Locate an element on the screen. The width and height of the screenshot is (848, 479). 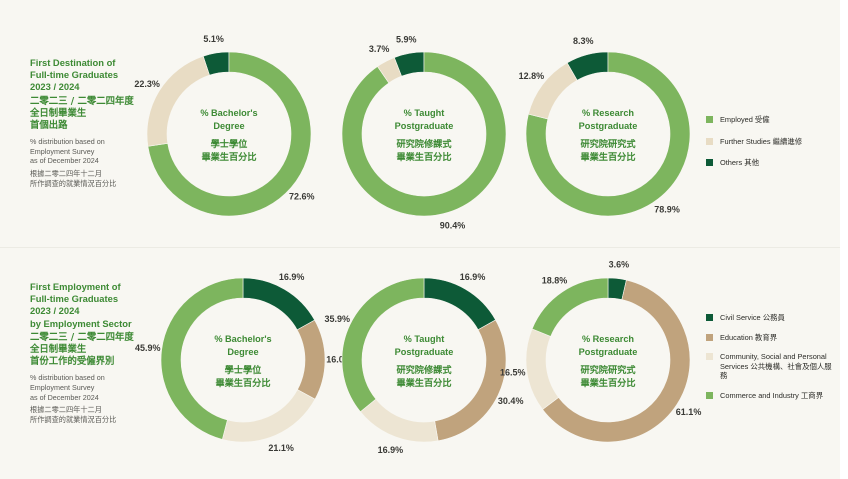
data-label: 5.1% is located at coordinates (213, 39).